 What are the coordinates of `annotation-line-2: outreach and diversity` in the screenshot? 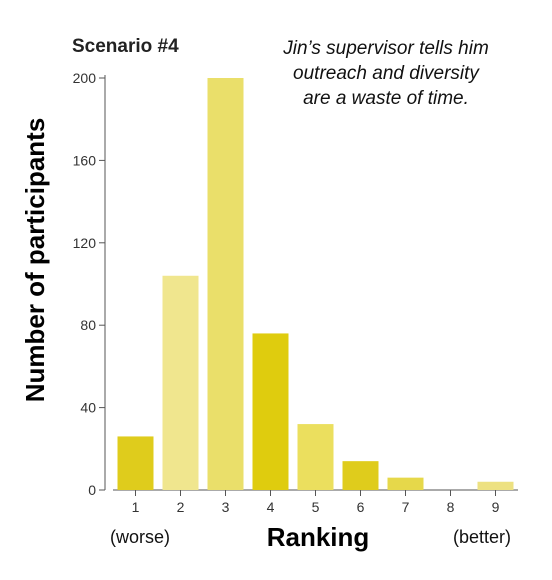 It's located at (386, 73).